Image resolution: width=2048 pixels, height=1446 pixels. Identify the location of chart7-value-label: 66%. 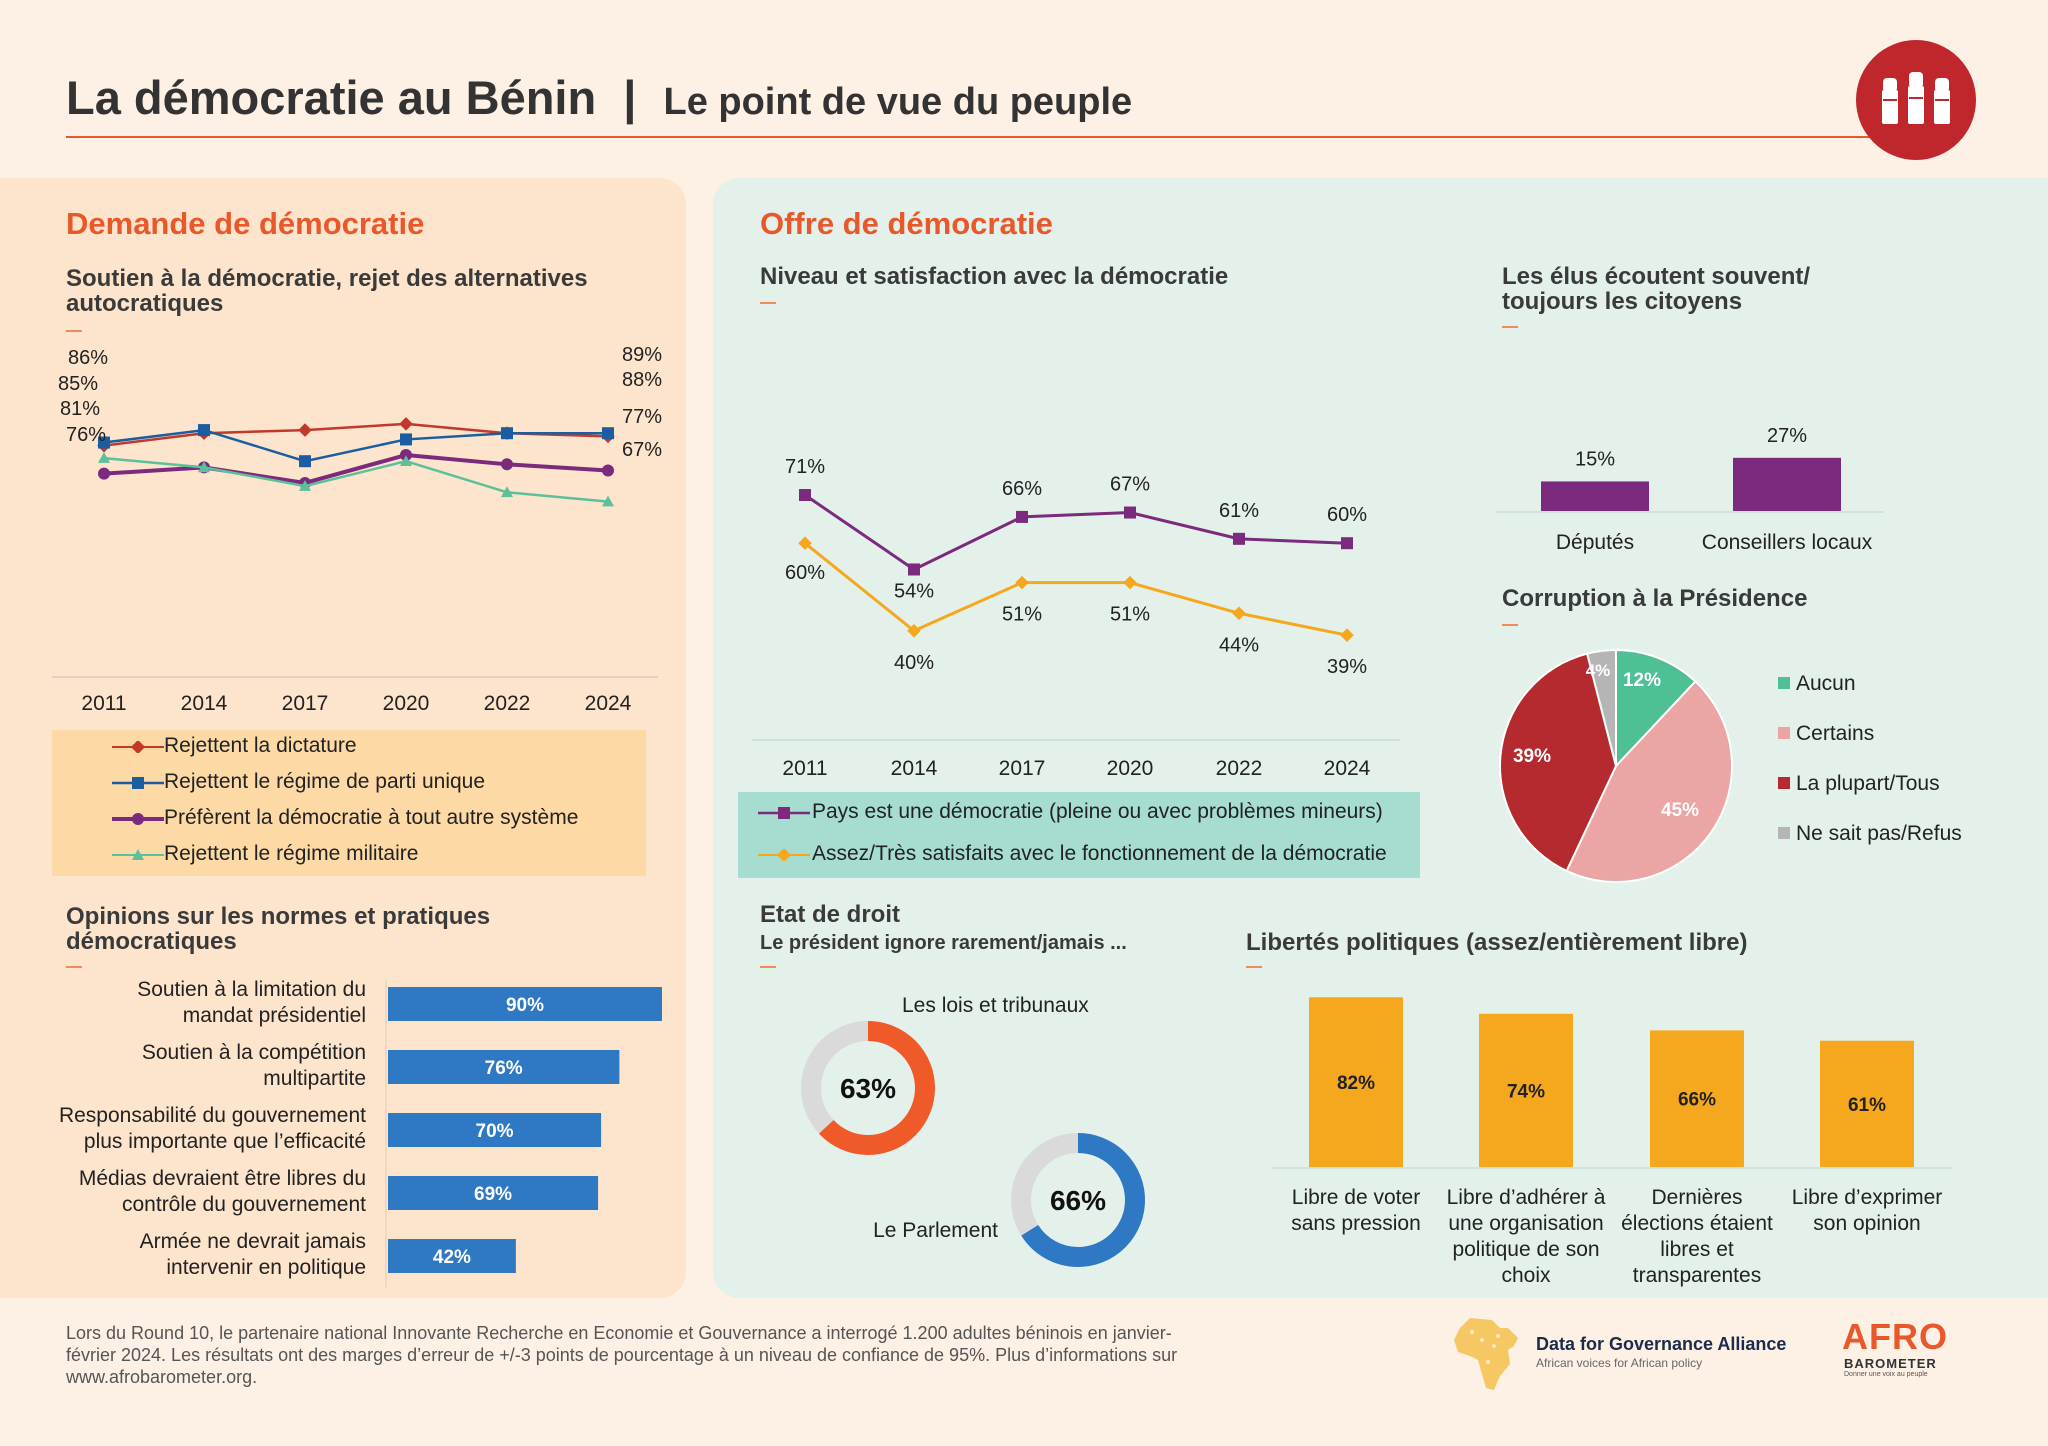
(1697, 1100).